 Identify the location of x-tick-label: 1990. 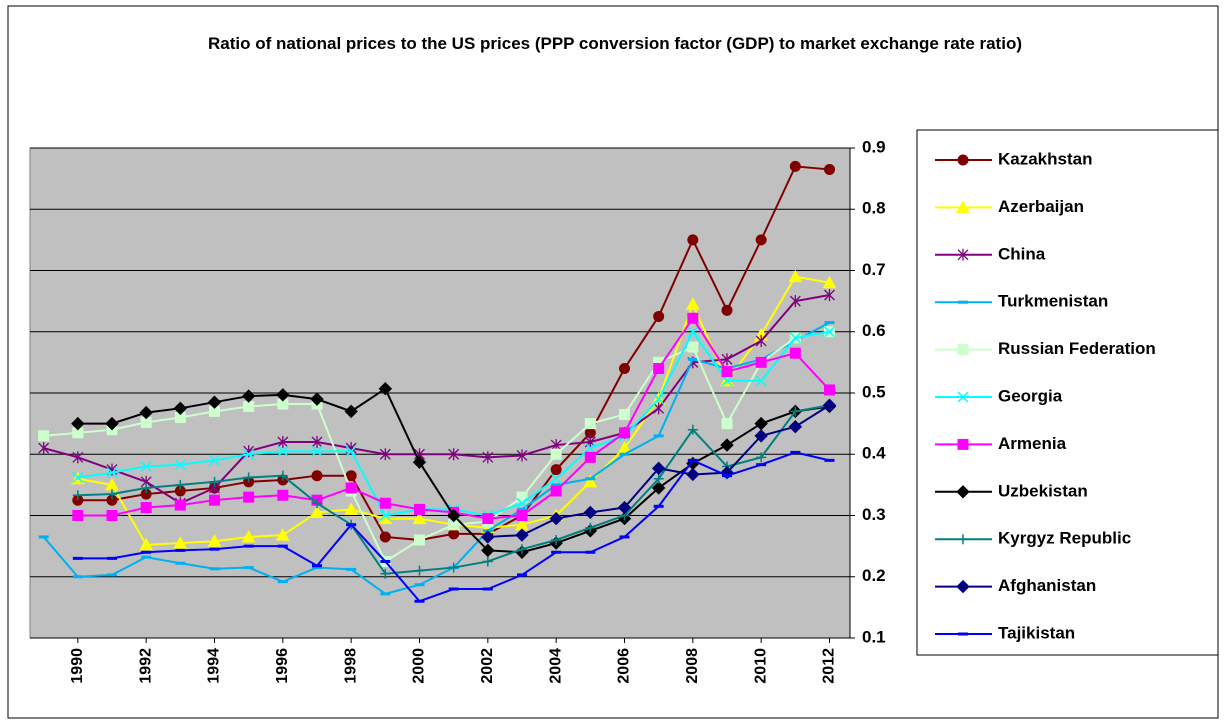
(77, 666).